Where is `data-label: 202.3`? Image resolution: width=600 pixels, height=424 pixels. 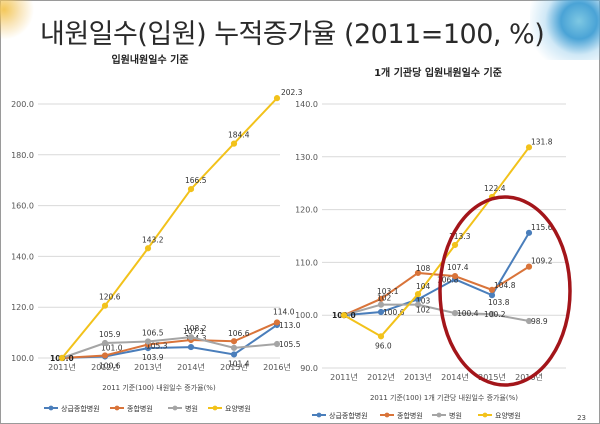 data-label: 202.3 is located at coordinates (292, 92).